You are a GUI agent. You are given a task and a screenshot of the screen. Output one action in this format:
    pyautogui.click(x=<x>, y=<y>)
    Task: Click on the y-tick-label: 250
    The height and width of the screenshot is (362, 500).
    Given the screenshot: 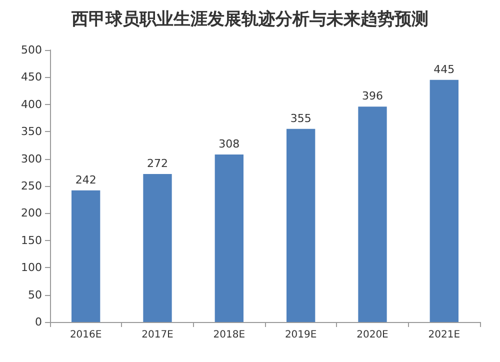 What is the action you would take?
    pyautogui.click(x=31, y=186)
    